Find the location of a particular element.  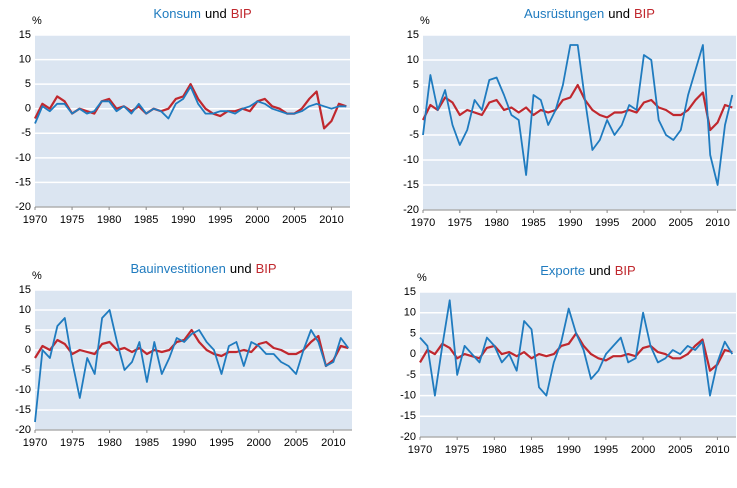

title-series: Ausrüstungen is located at coordinates (564, 13).